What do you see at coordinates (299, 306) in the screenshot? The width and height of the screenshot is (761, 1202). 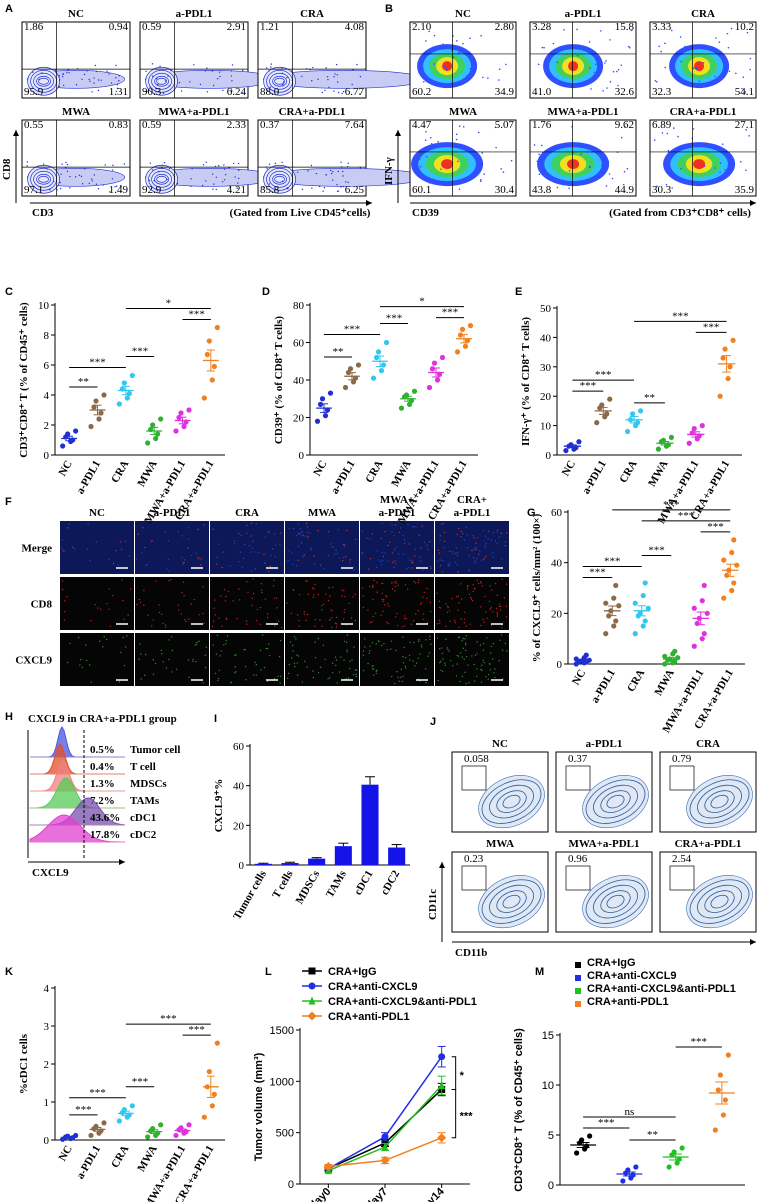 I see `y-tick-label: 80` at bounding box center [299, 306].